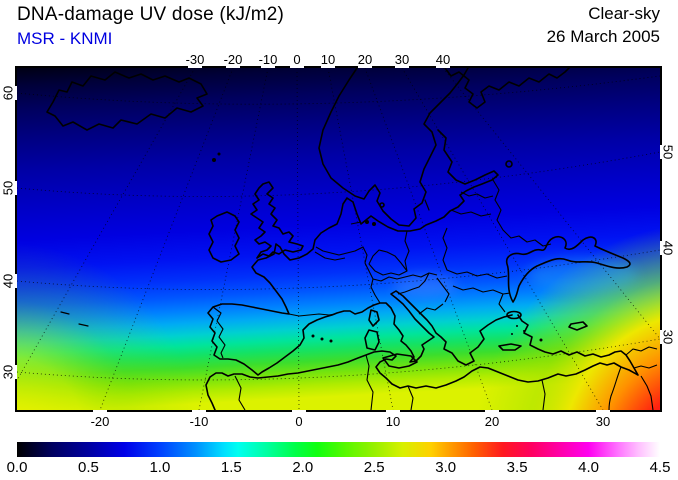  I want to click on bottom-axis-label: 10, so click(393, 421).